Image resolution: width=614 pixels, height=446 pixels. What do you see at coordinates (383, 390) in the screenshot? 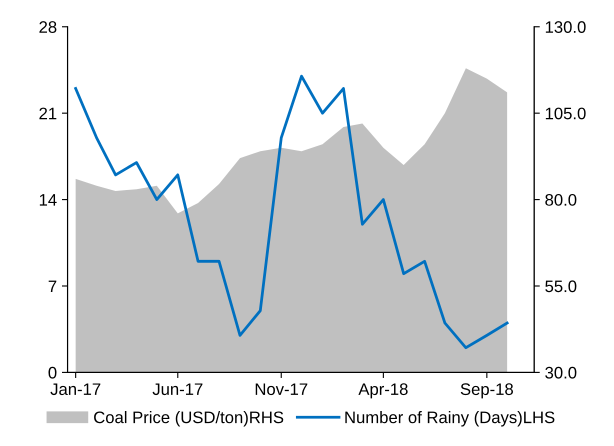
I see `x-tick-label: Apr-18` at bounding box center [383, 390].